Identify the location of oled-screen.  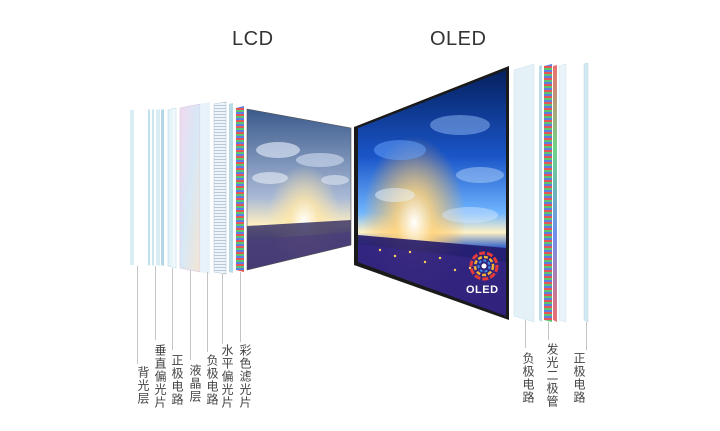
(431, 193).